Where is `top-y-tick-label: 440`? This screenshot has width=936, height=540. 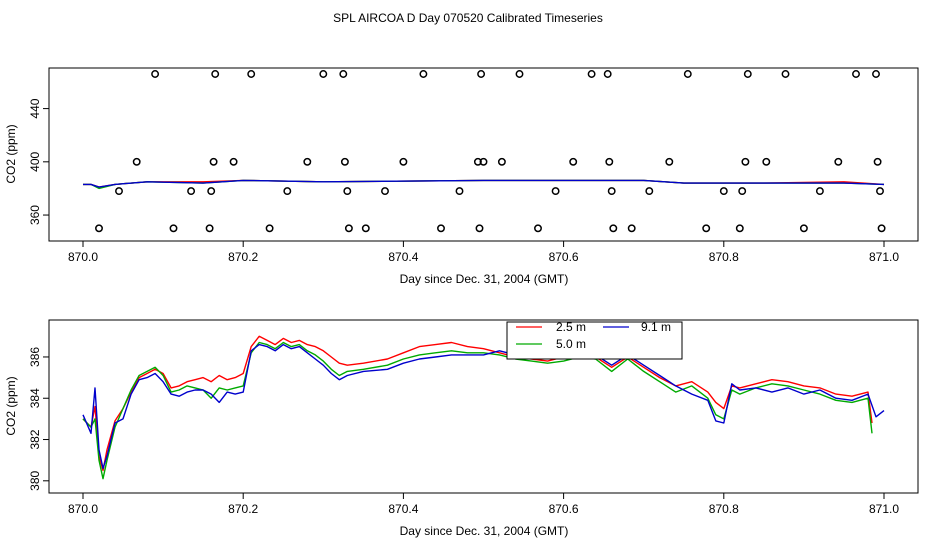
top-y-tick-label: 440 is located at coordinates (35, 108).